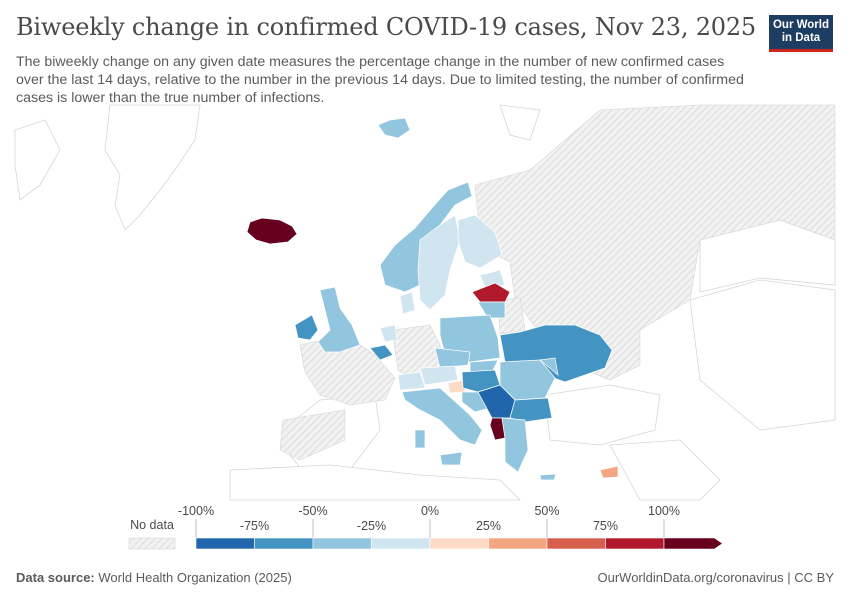 The image size is (850, 600). I want to click on footer-url: OurWorldinData.org/coronavirus | CC BY, so click(715, 577).